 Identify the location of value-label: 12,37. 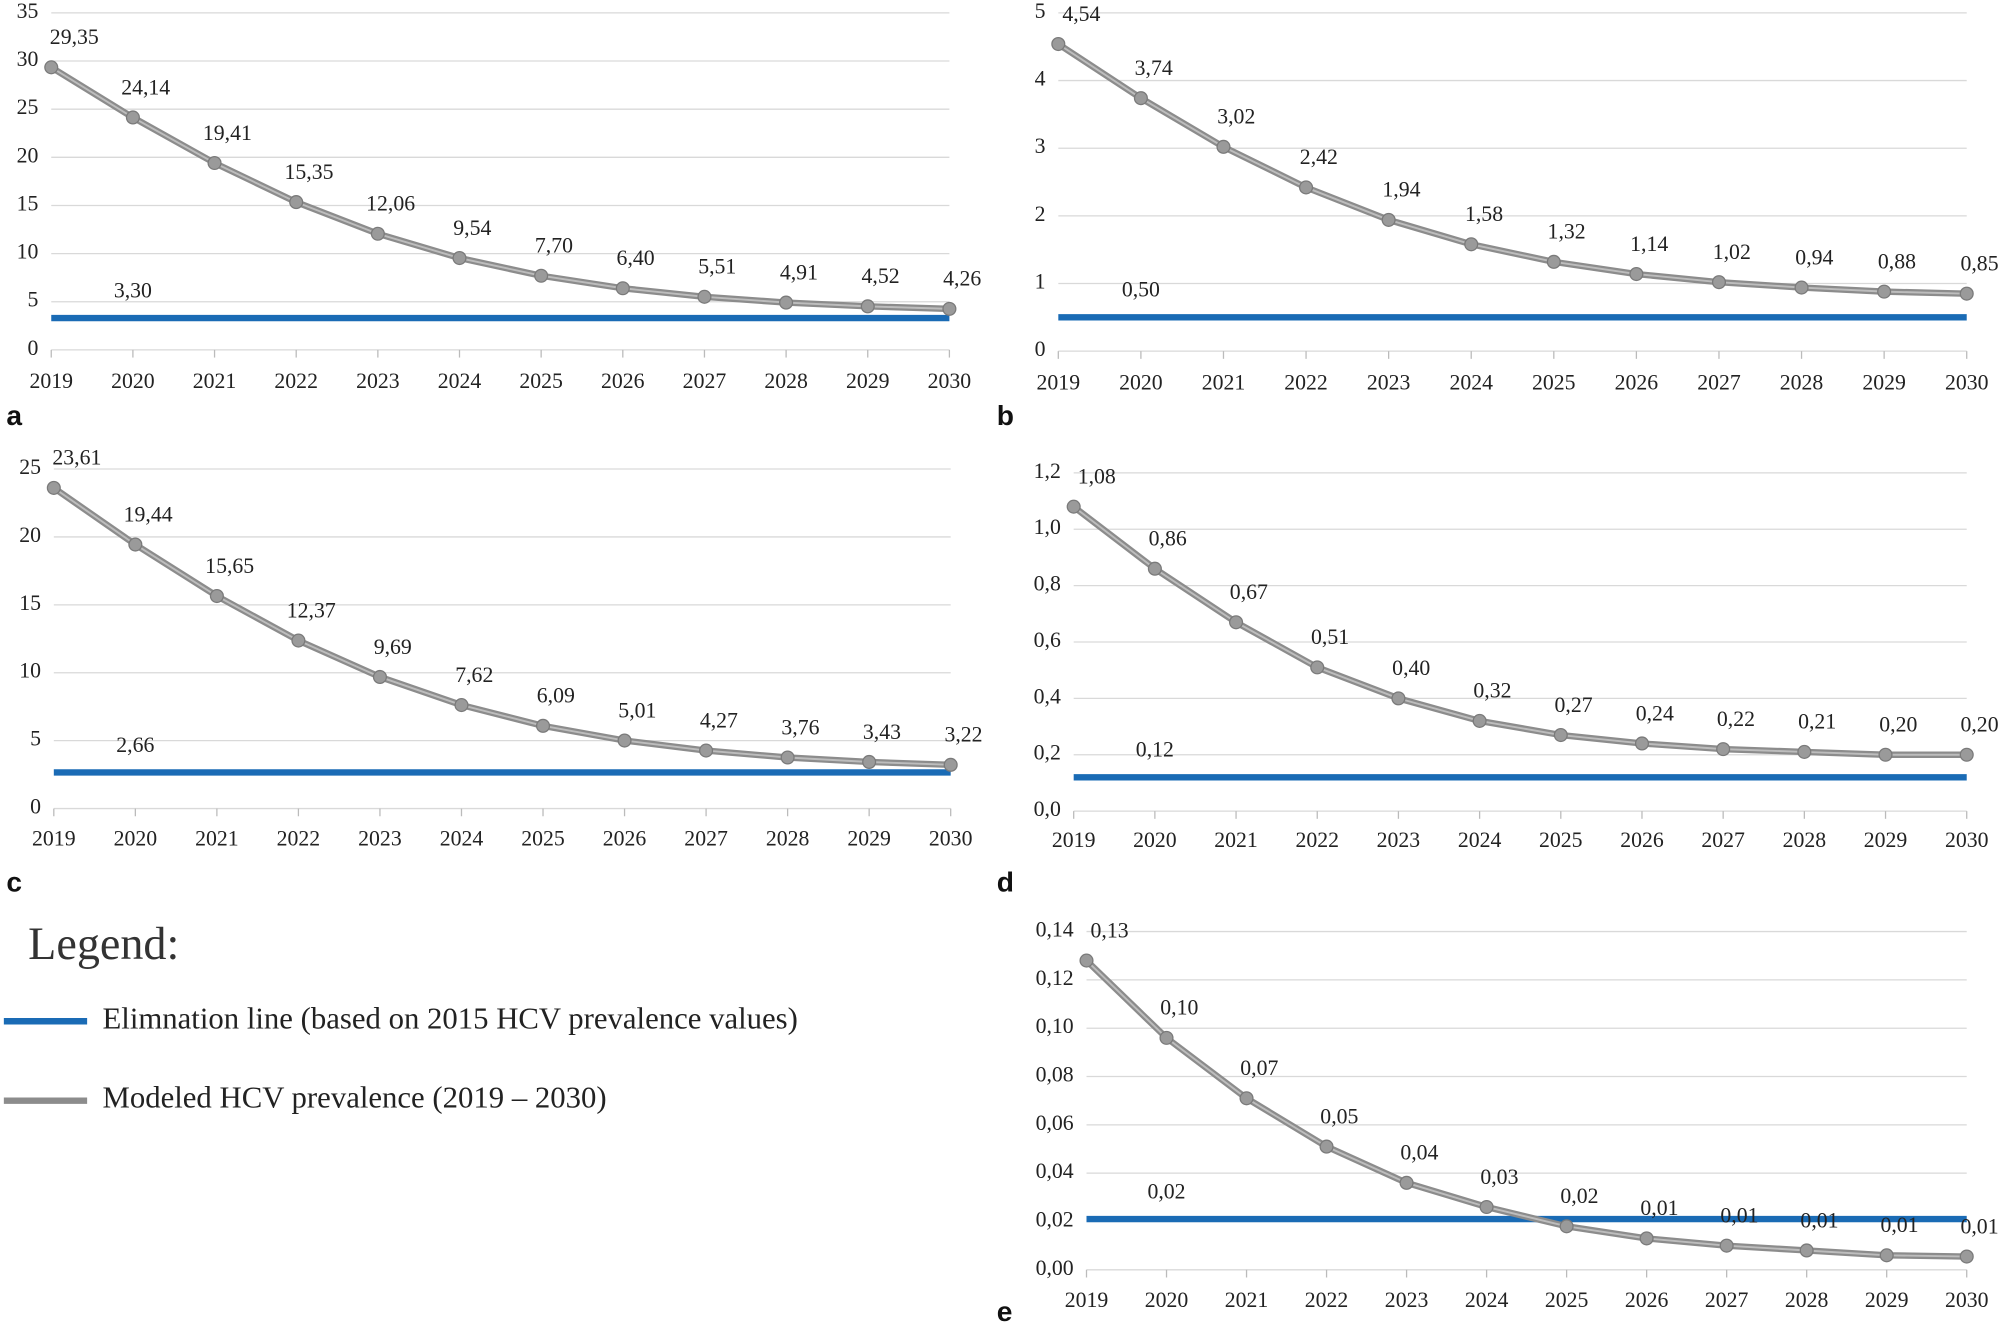
(311, 610).